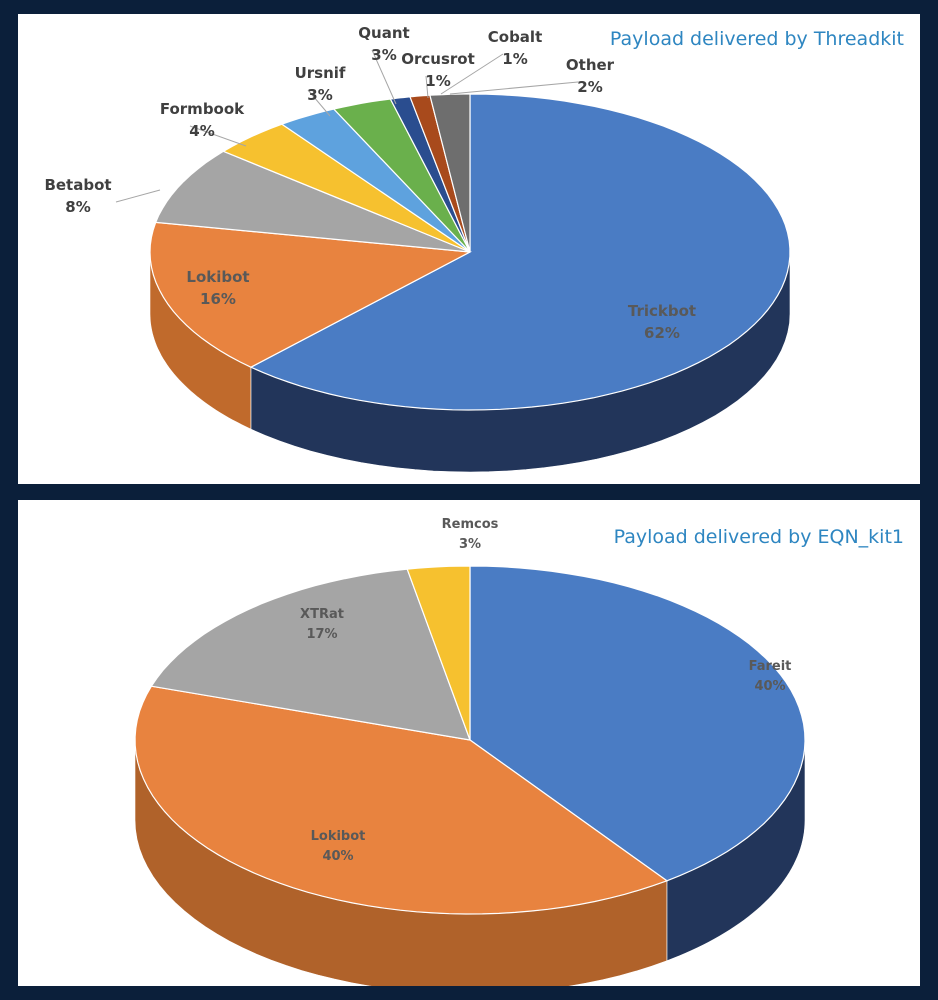 The width and height of the screenshot is (938, 1000). I want to click on slice-value-formbook: 4%, so click(201, 131).